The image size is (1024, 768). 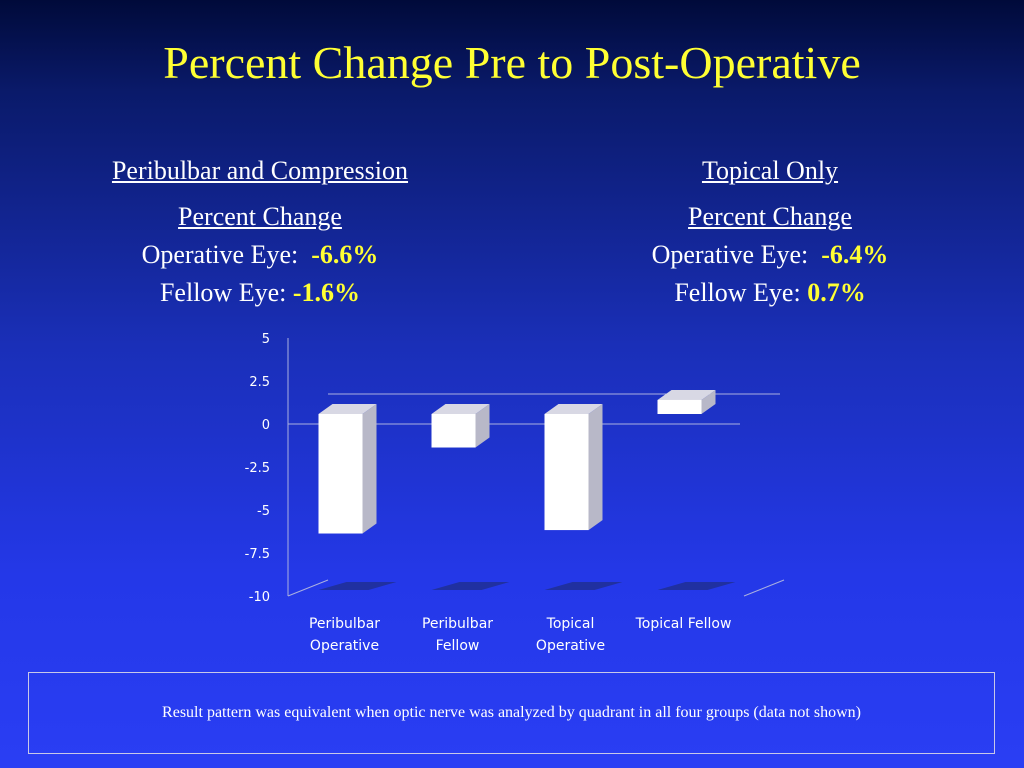 What do you see at coordinates (263, 511) in the screenshot?
I see `y-tick-label: -5` at bounding box center [263, 511].